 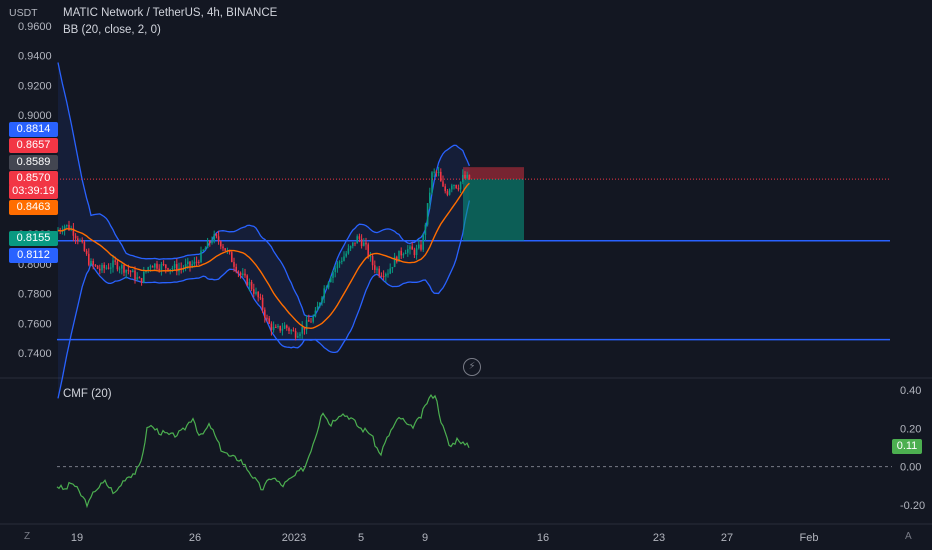 What do you see at coordinates (263, 256) in the screenshot?
I see `bb-basis-line` at bounding box center [263, 256].